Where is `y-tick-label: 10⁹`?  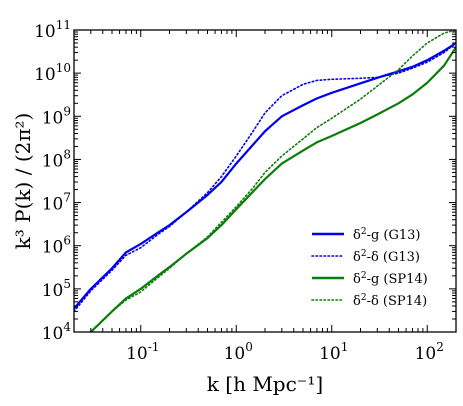
y-tick-label: 10⁹ is located at coordinates (56, 116).